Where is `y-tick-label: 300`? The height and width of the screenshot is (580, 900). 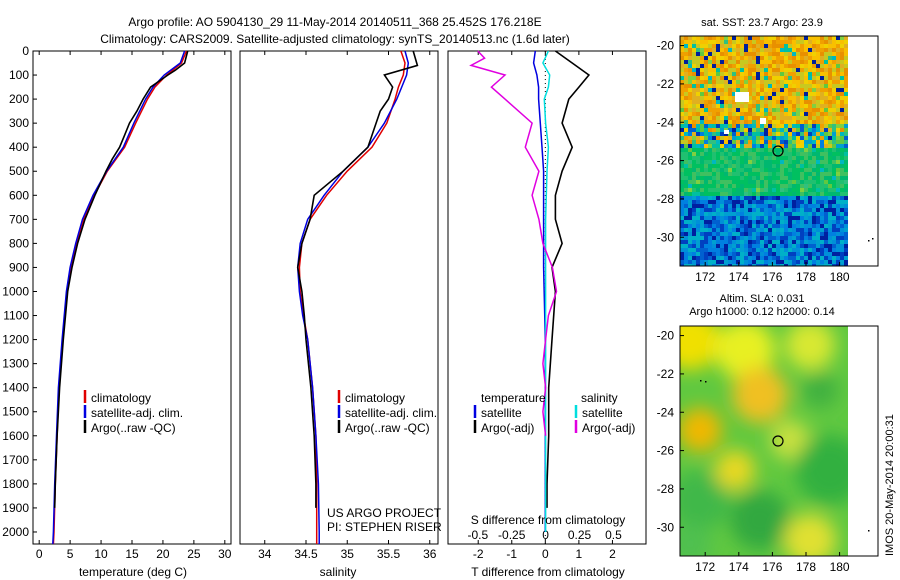
y-tick-label: 300 is located at coordinates (19, 123).